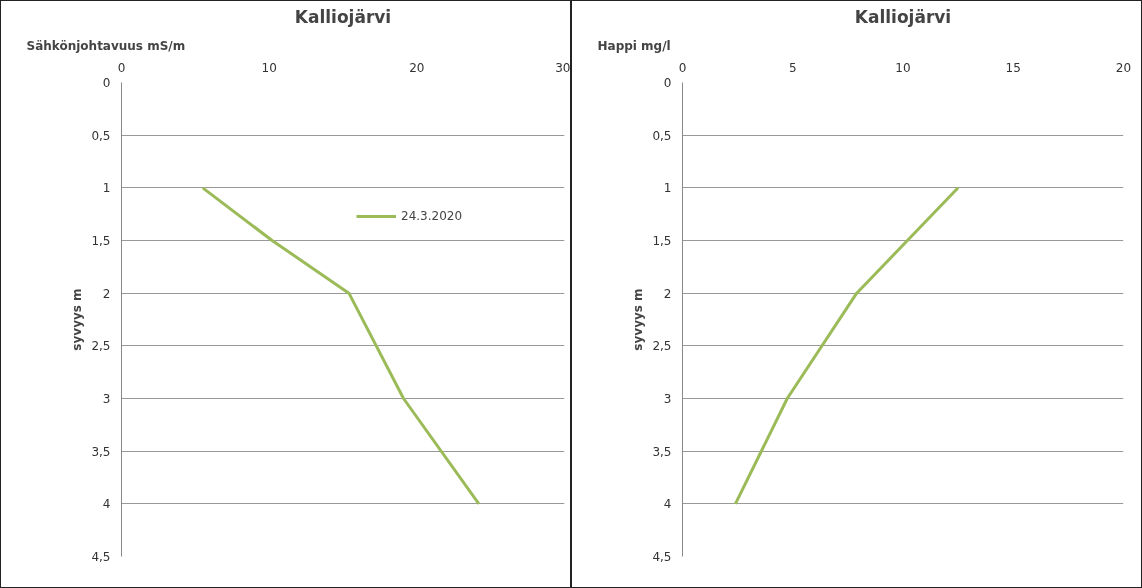 The width and height of the screenshot is (1142, 588). Describe the element at coordinates (634, 45) in the screenshot. I see `x-axis-title: Happi mg/l` at that location.